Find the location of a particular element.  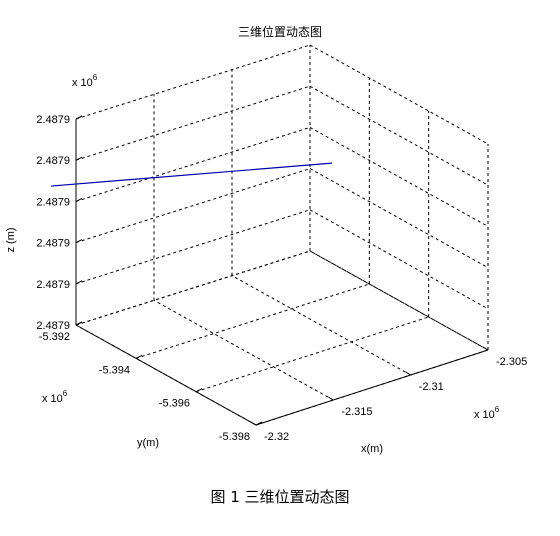

x-exponent-base: x 10 is located at coordinates (484, 415).